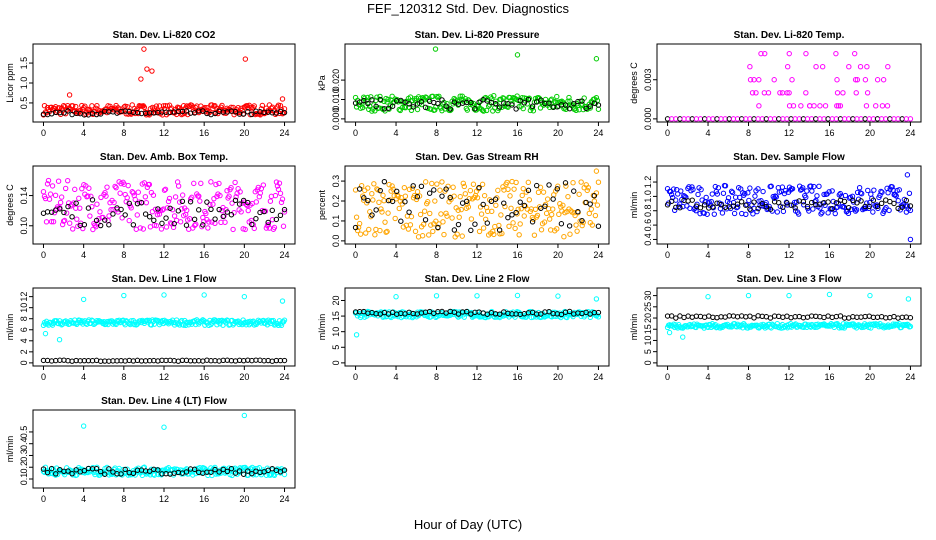 Image resolution: width=936 pixels, height=540 pixels. Describe the element at coordinates (83, 499) in the screenshot. I see `x-tick-label: 4` at that location.